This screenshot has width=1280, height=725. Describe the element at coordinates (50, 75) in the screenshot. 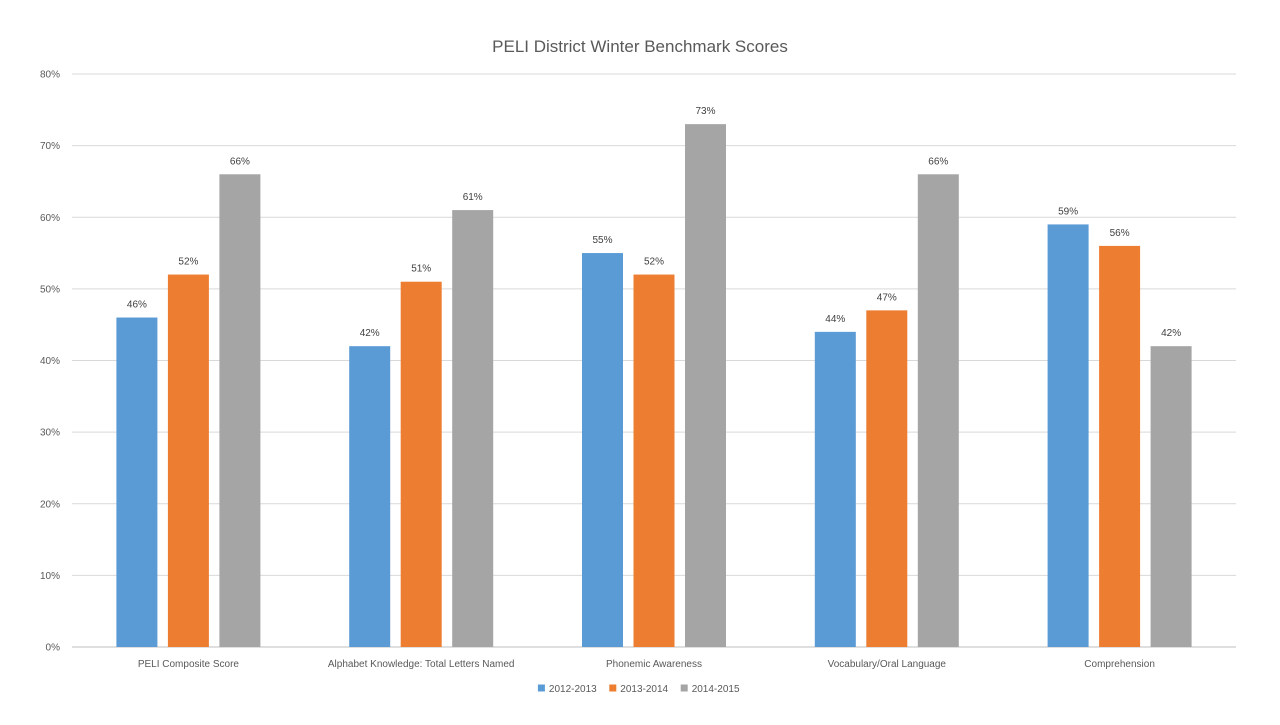

I see `y-tick-label: 80%` at that location.